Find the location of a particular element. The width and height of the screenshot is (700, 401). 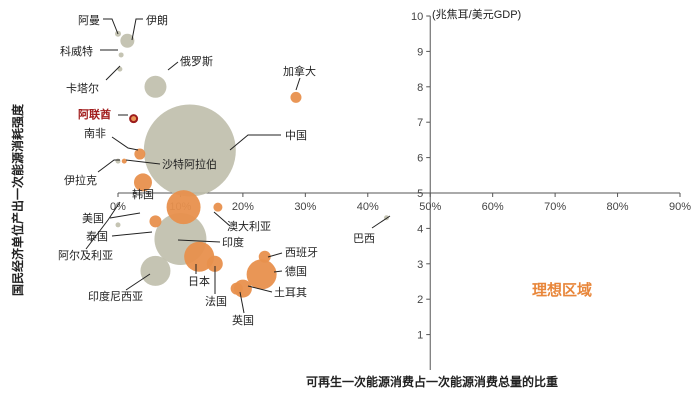

ideal-region-label: 理想区域 is located at coordinates (562, 290).